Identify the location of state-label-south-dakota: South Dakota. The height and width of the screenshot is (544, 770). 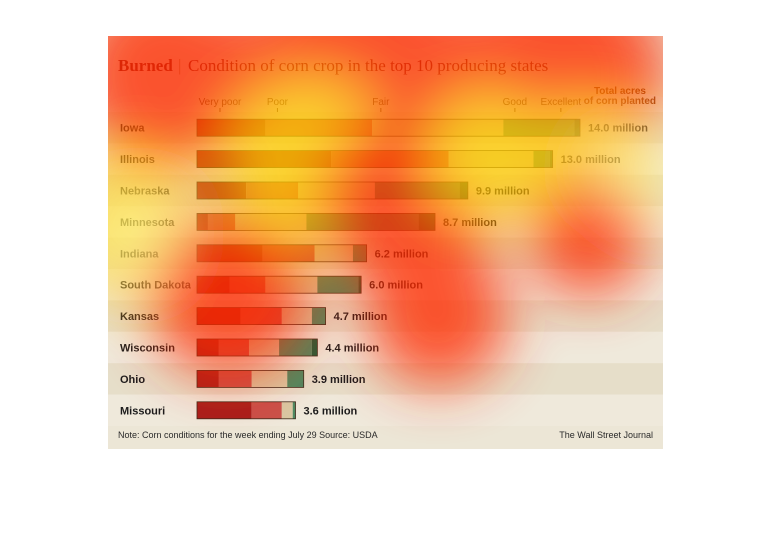
(156, 286).